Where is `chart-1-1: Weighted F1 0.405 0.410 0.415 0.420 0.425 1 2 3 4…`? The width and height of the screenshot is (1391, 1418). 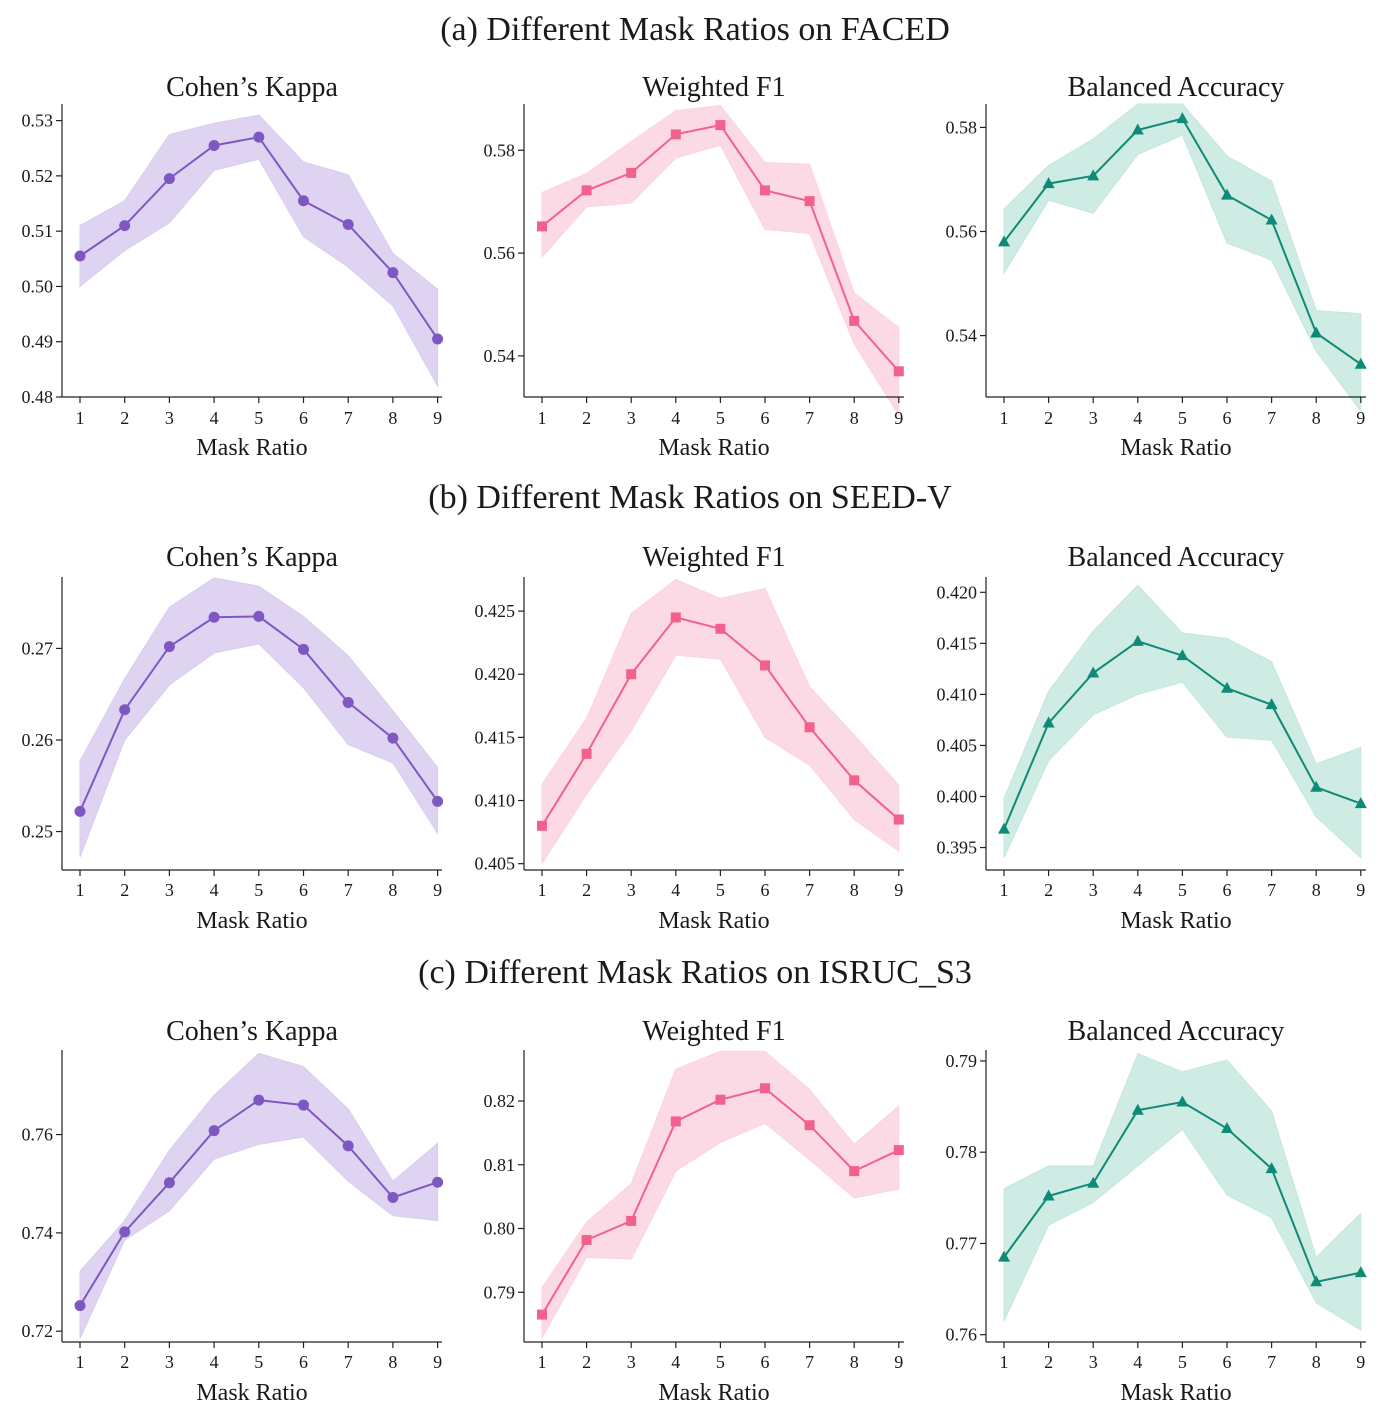
chart-1-1: Weighted F1 0.405 0.410 0.415 0.420 0.425 1 2 3 4… is located at coordinates (689, 738).